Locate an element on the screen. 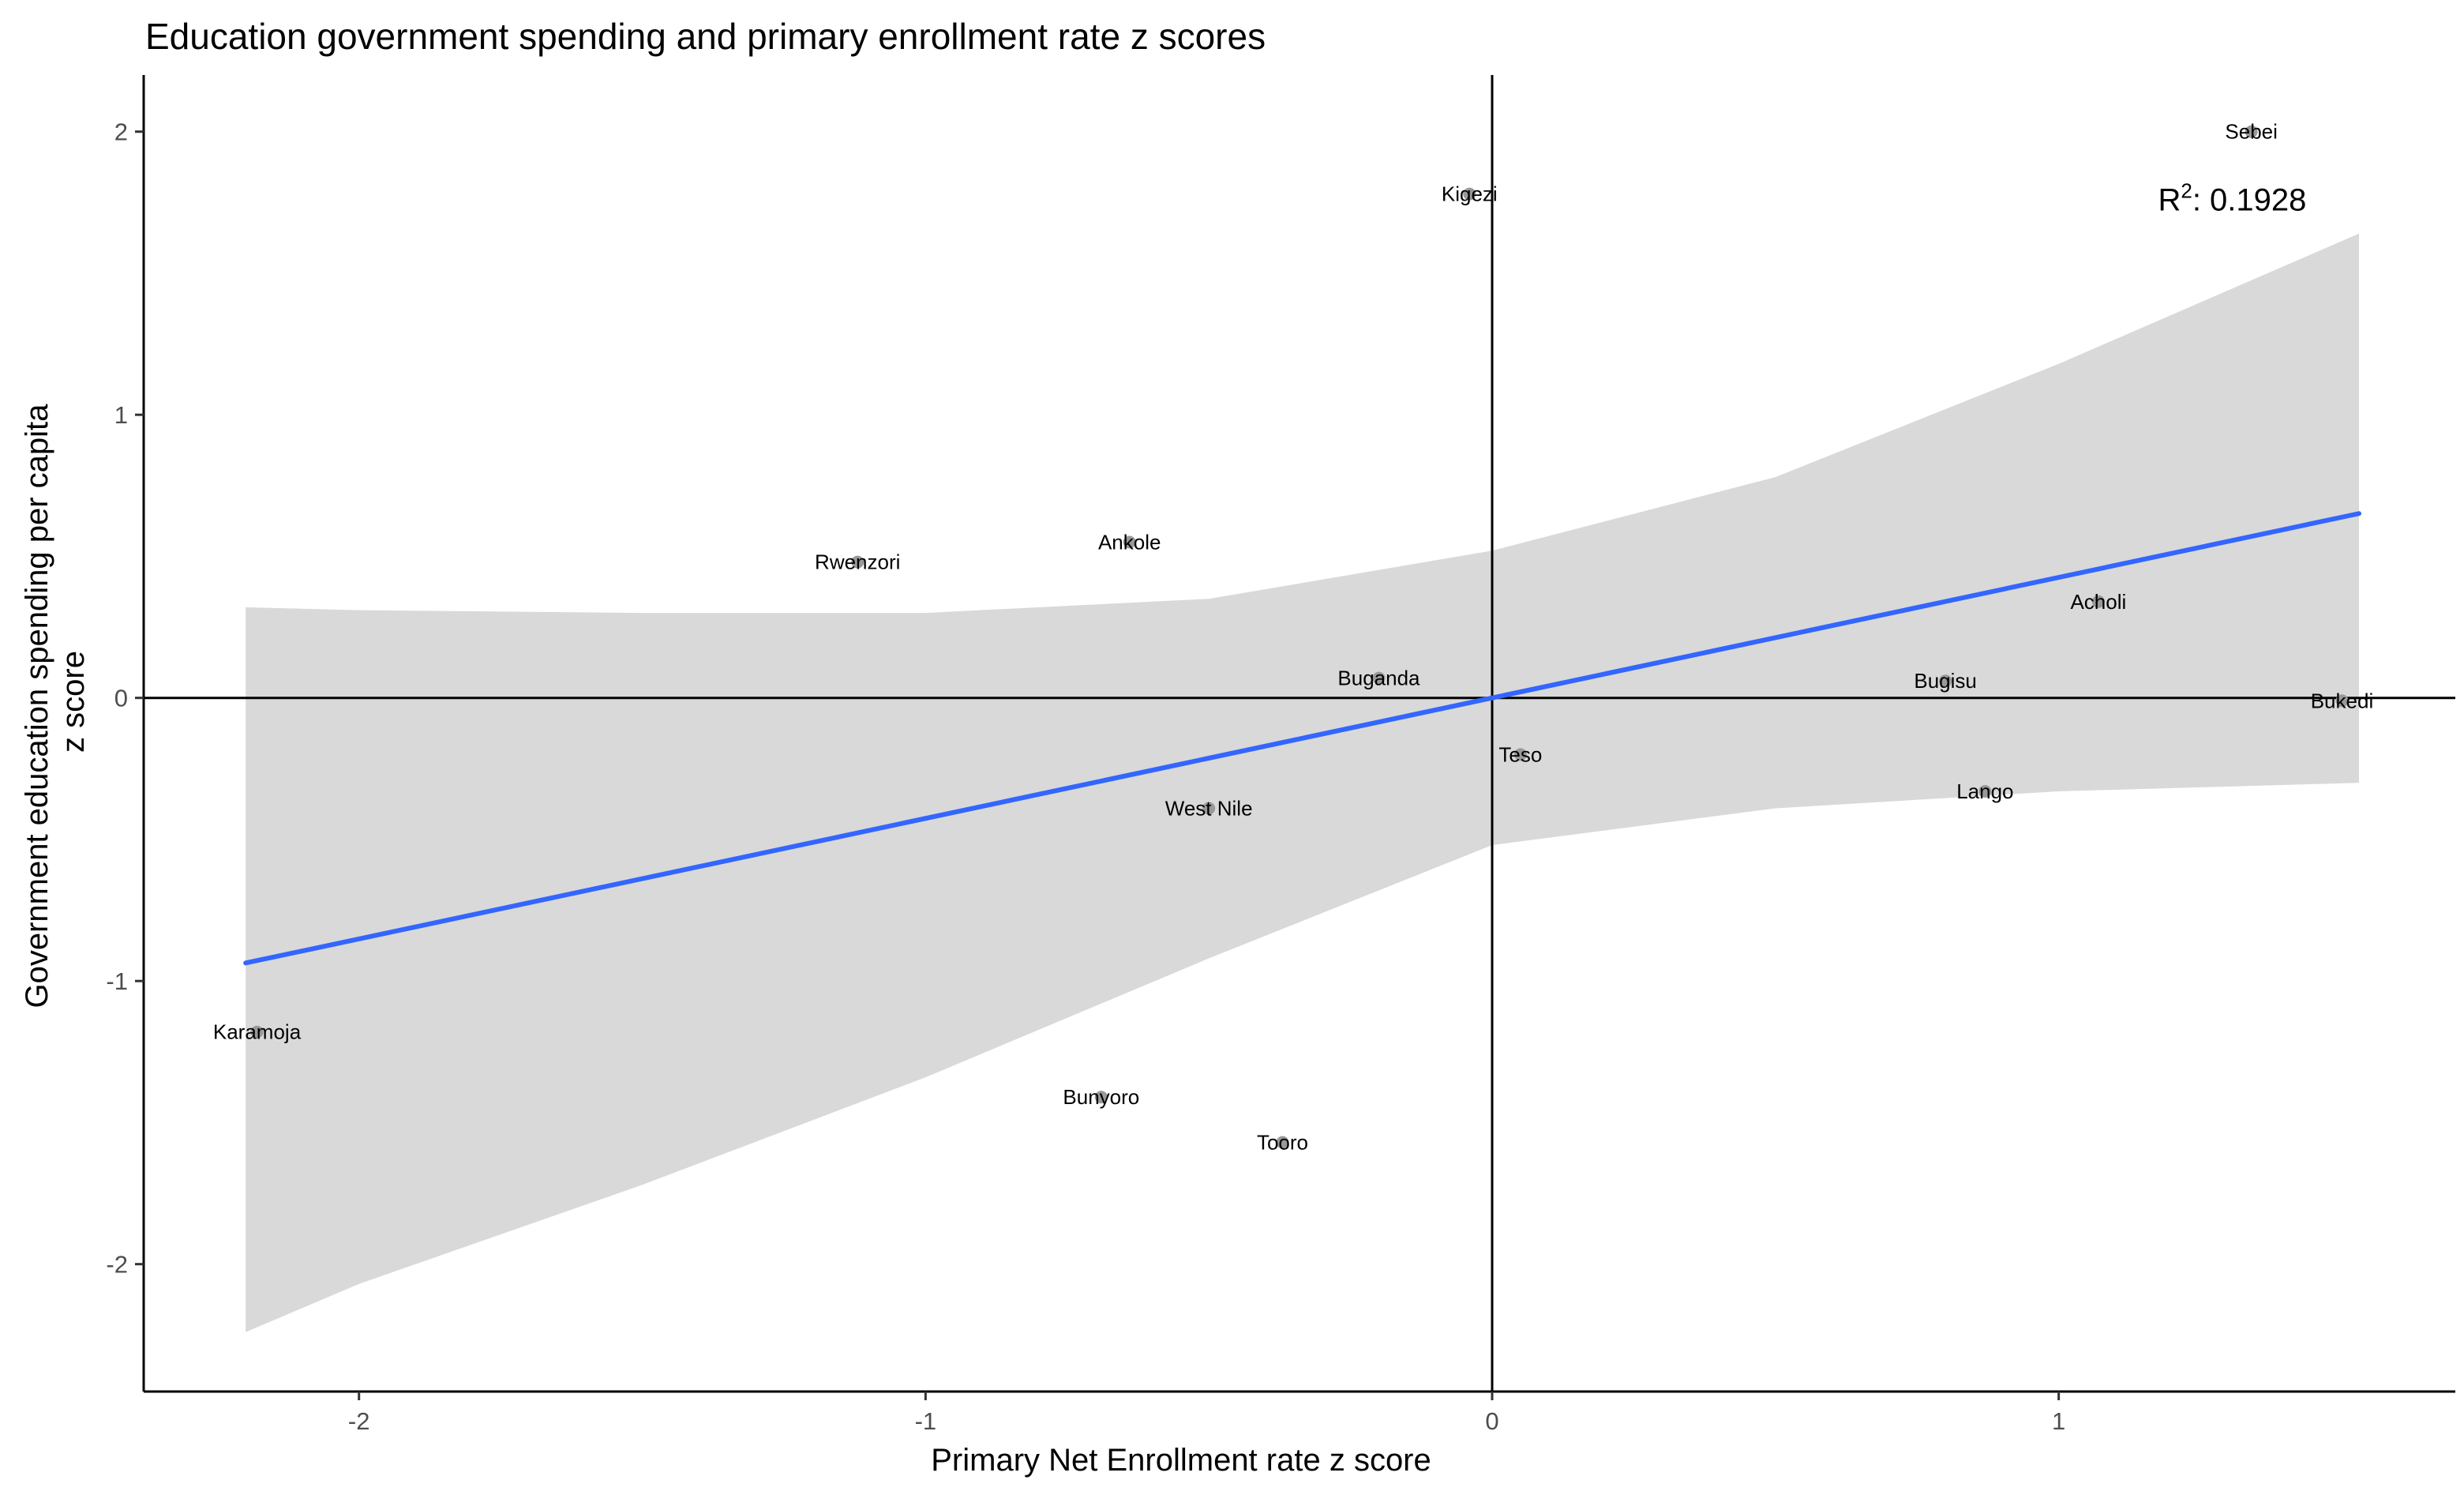 The image size is (2464, 1495). y-tick-label: 1 is located at coordinates (121, 415).